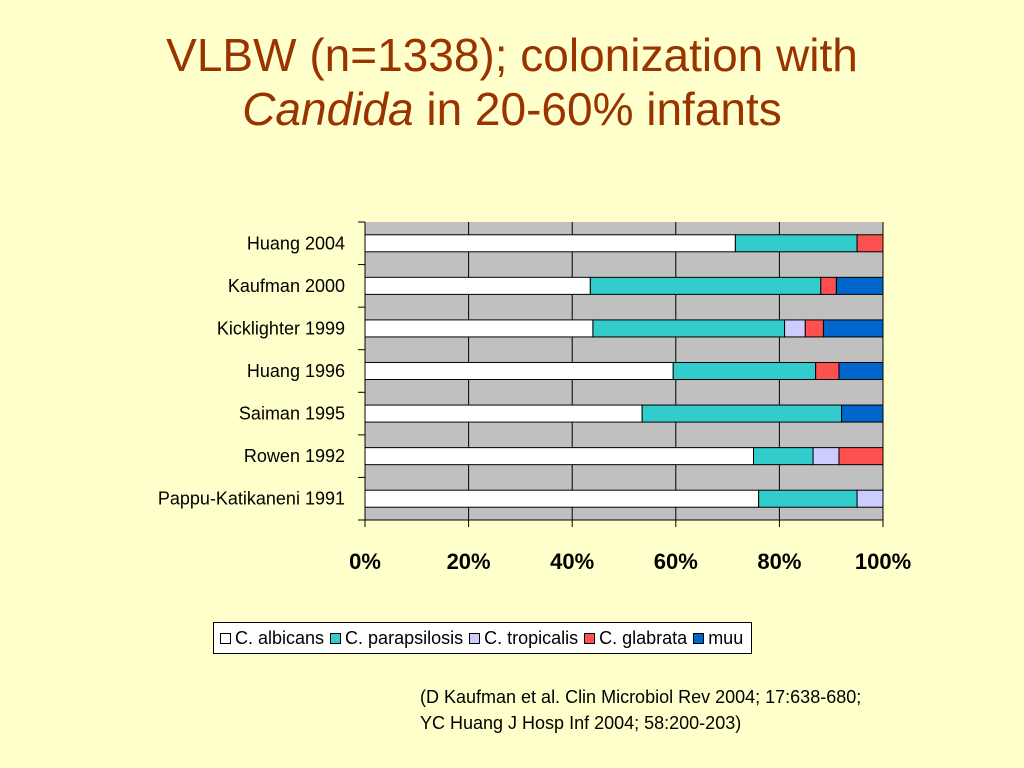 This screenshot has height=768, width=1024. I want to click on title-line-2: Candida in 20-60% infants, so click(512, 109).